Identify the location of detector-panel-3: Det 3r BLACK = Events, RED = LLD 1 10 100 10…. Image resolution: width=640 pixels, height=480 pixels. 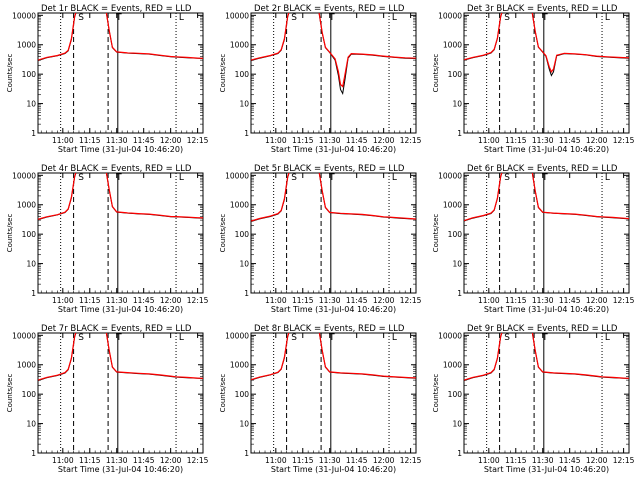
(533, 79).